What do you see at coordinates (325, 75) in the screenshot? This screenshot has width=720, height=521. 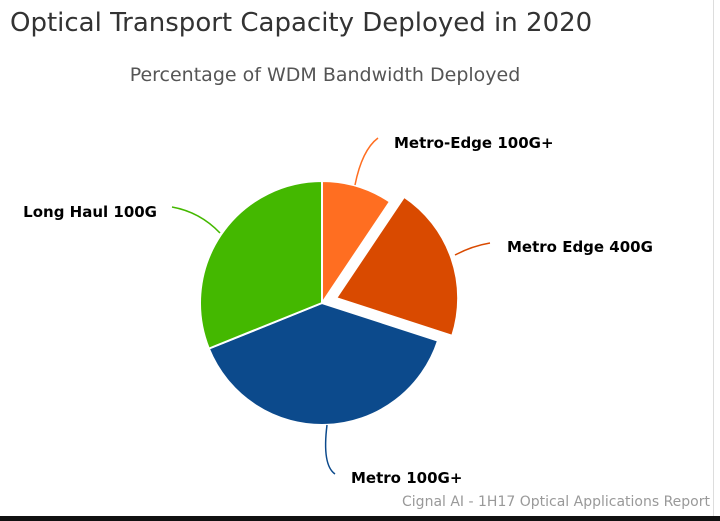 I see `chart-subtitle: Percentage of WDM Bandwidth Deployed` at bounding box center [325, 75].